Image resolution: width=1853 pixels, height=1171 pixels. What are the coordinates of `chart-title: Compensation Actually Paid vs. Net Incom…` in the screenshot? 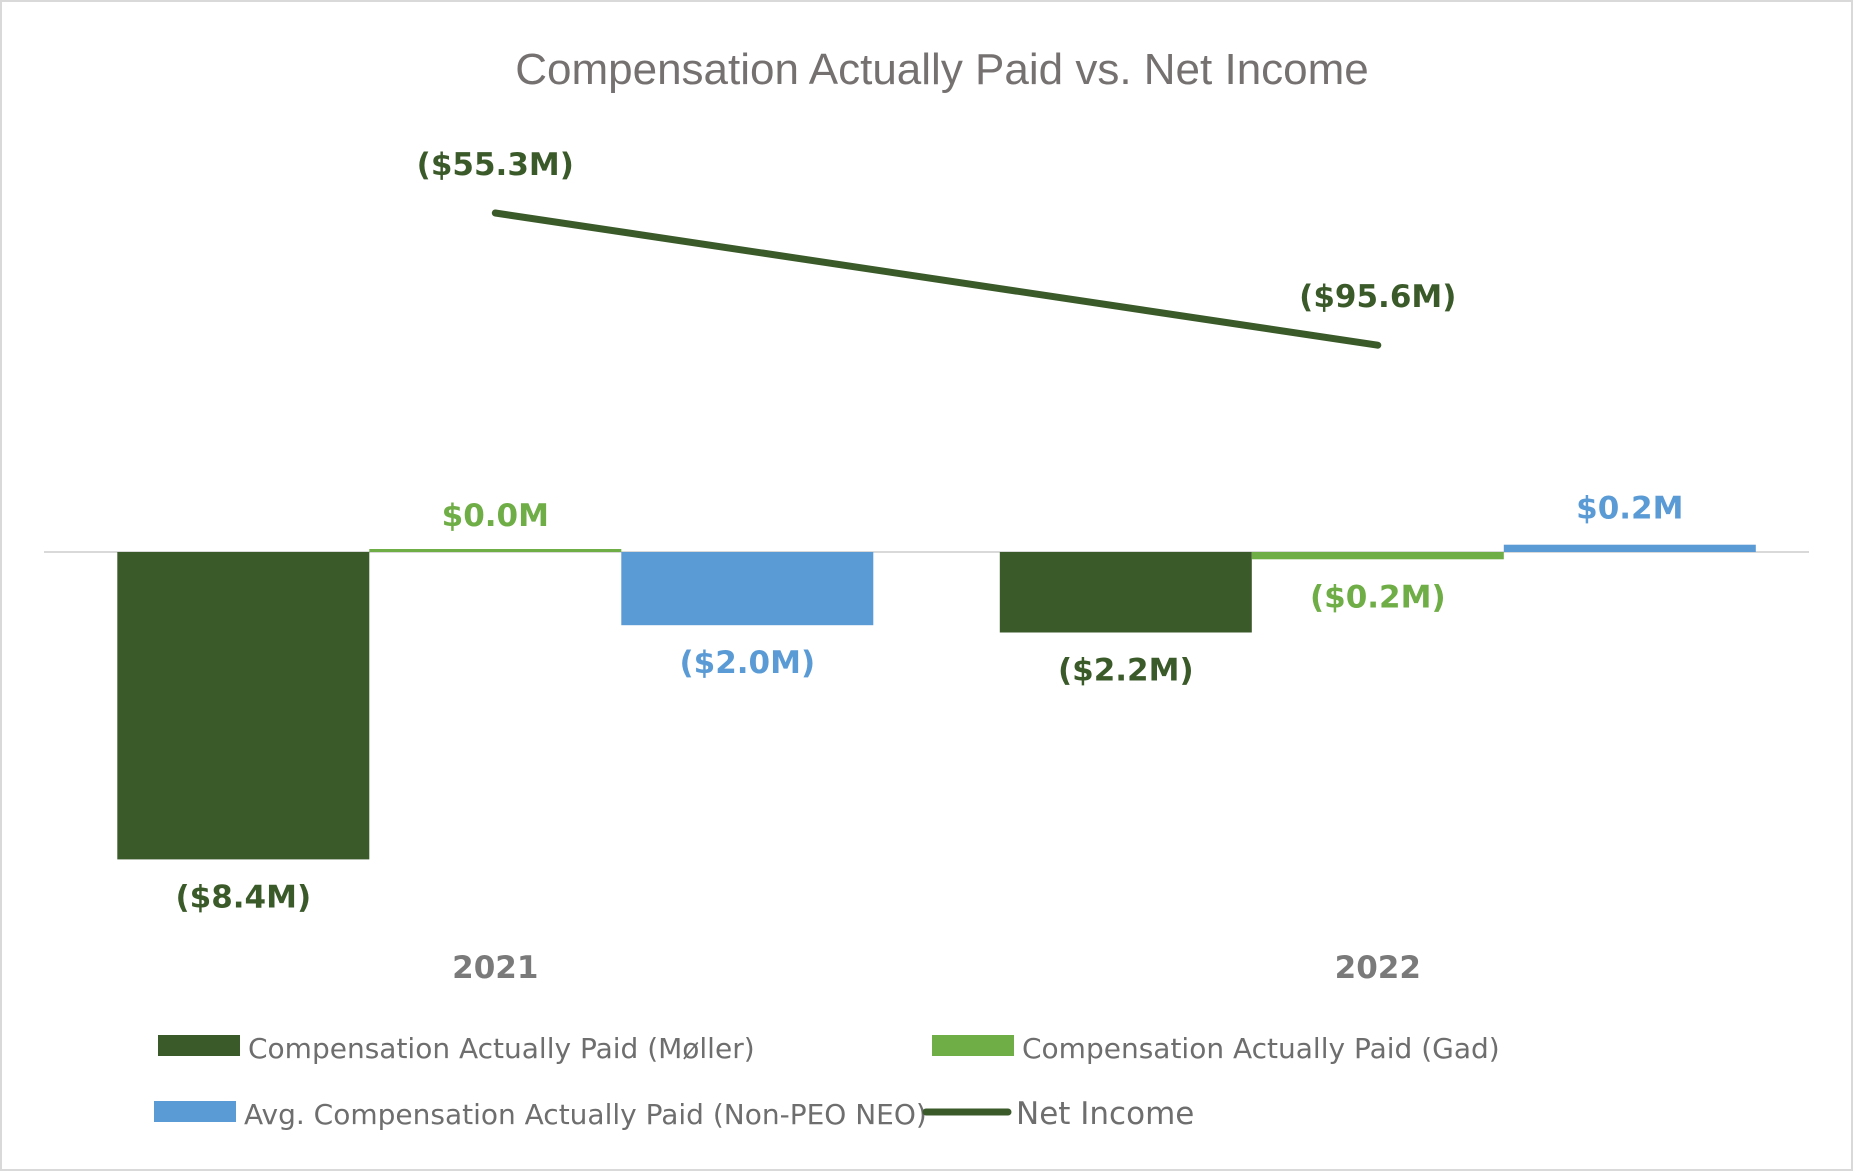 It's located at (942, 69).